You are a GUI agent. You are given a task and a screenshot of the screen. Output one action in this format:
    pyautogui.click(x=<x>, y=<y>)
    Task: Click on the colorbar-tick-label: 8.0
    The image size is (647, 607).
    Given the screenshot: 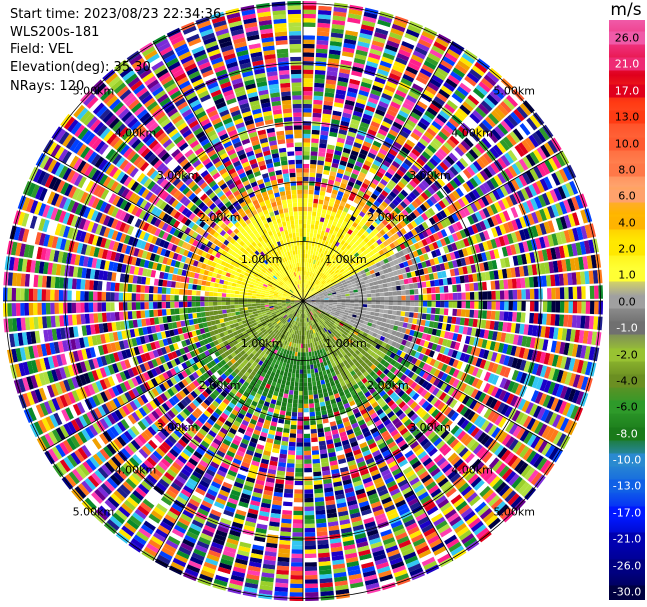 What is the action you would take?
    pyautogui.click(x=627, y=170)
    